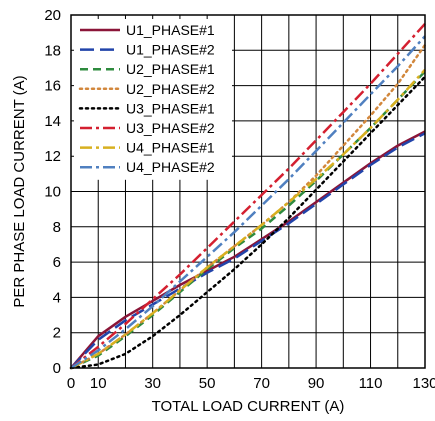 This screenshot has width=435, height=421. I want to click on y-tick-label: 8, so click(57, 227).